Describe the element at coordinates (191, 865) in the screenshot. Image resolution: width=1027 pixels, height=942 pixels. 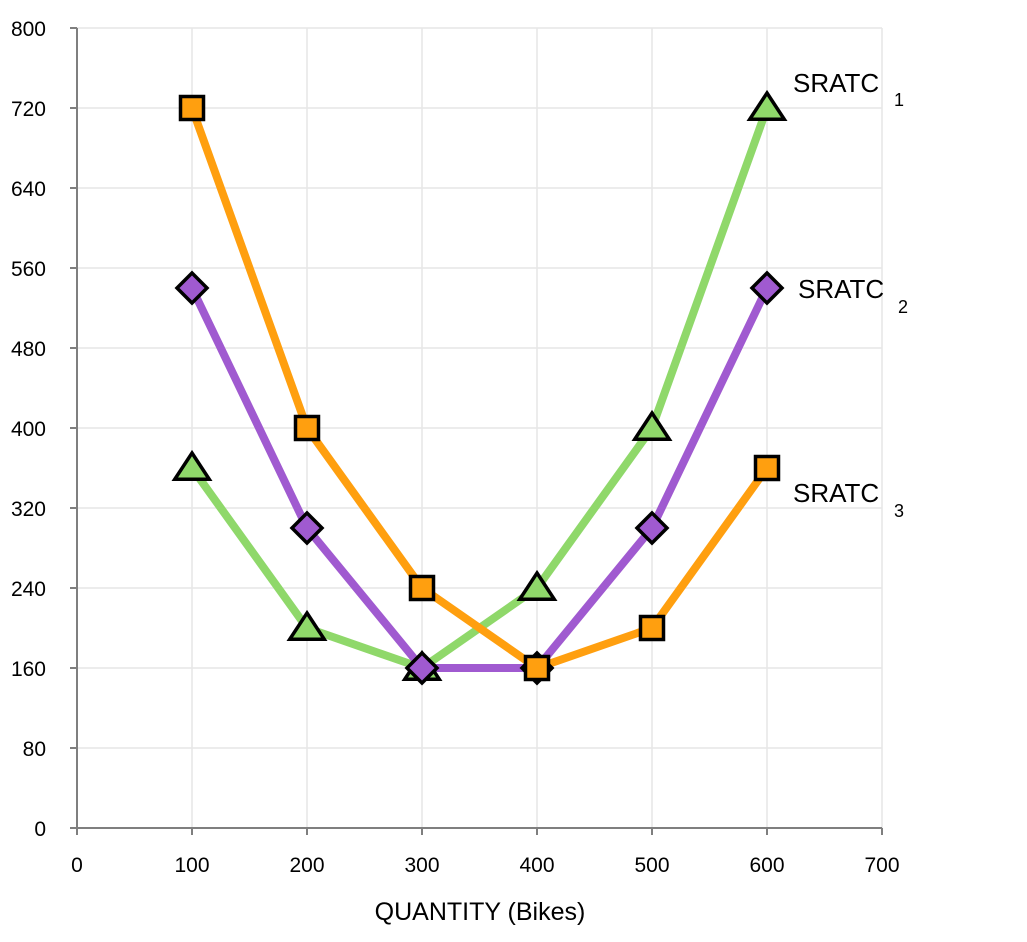
I see `x-tick-label: 100` at that location.